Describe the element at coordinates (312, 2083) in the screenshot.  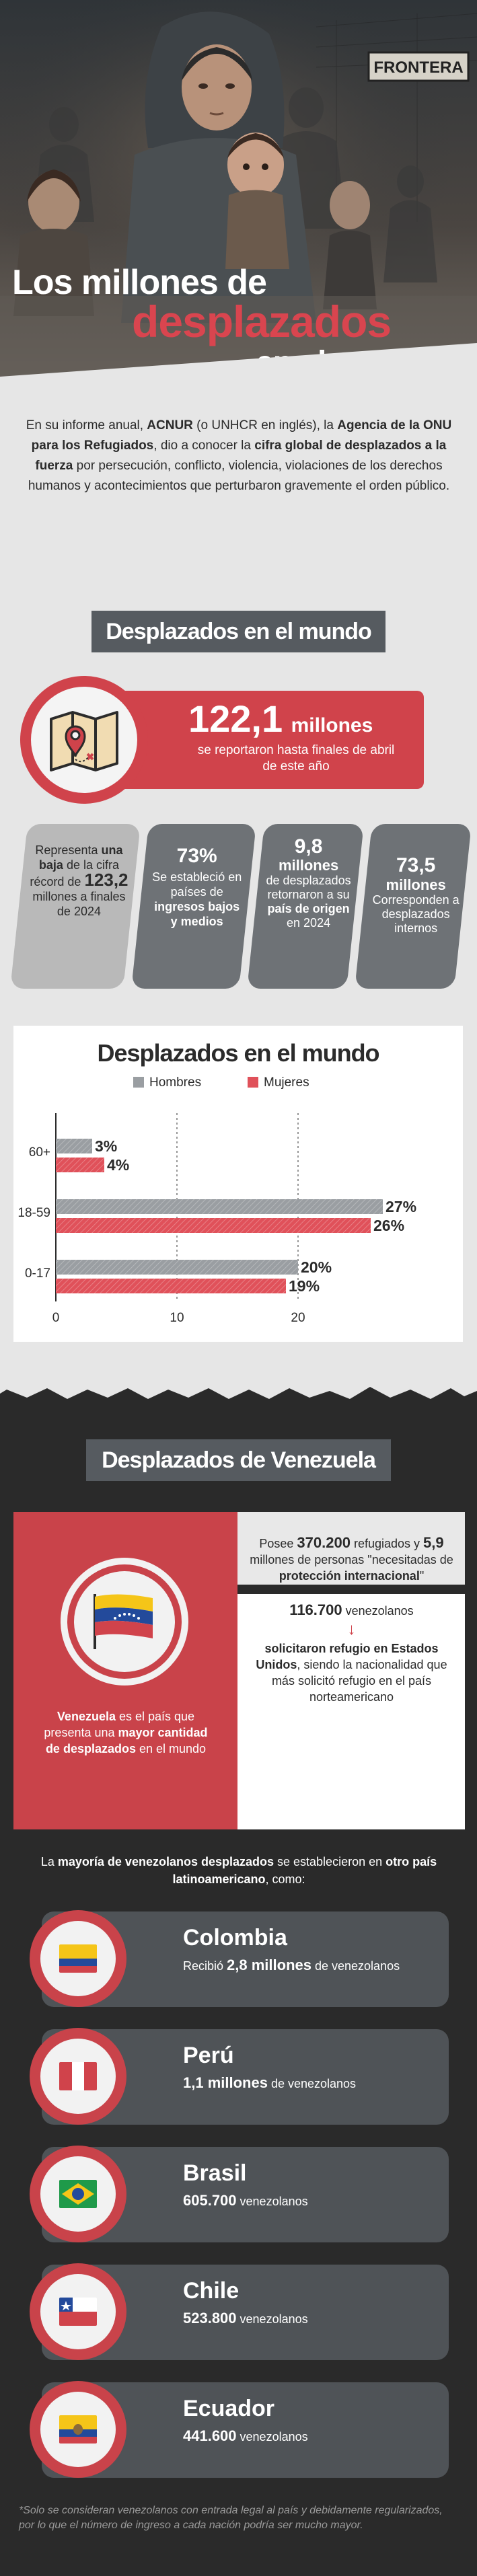
I see `text: de venezolanos` at that location.